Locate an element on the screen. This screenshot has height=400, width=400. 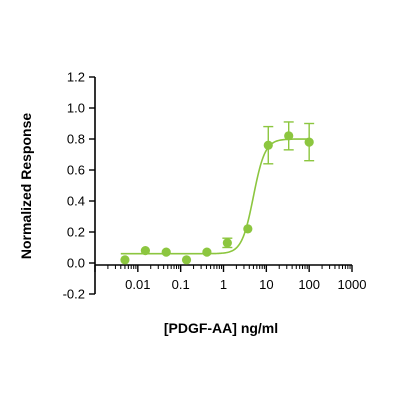
x-tick-label: 0.01 is located at coordinates (137, 284).